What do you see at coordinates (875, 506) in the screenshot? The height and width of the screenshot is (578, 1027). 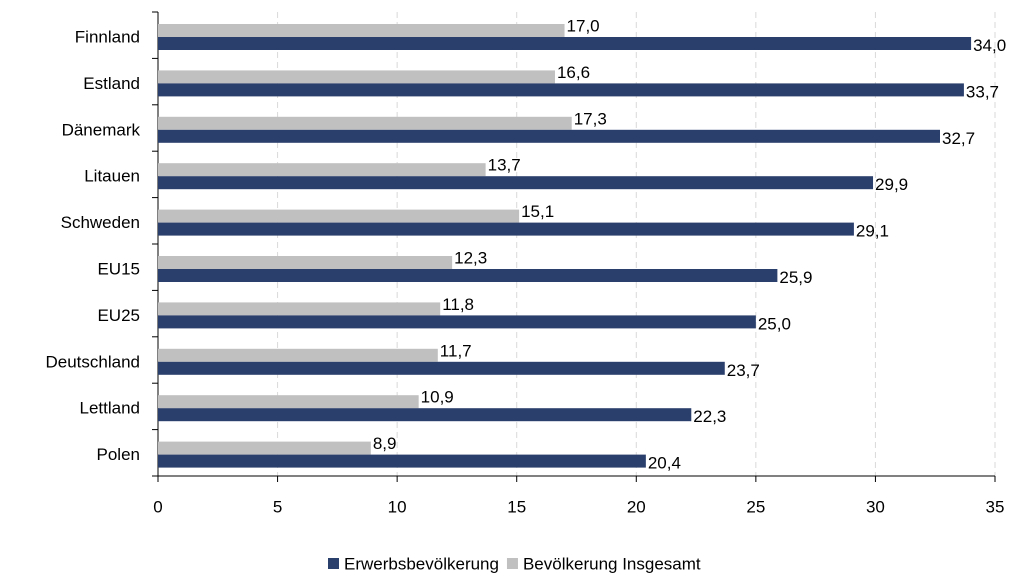 I see `x-tick-label: 30` at bounding box center [875, 506].